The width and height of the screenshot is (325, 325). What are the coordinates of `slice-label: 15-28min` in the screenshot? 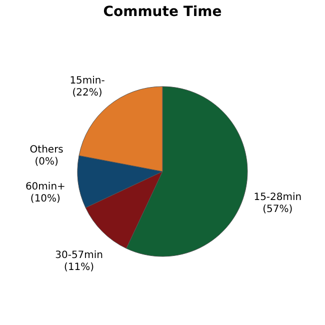 It's located at (278, 198).